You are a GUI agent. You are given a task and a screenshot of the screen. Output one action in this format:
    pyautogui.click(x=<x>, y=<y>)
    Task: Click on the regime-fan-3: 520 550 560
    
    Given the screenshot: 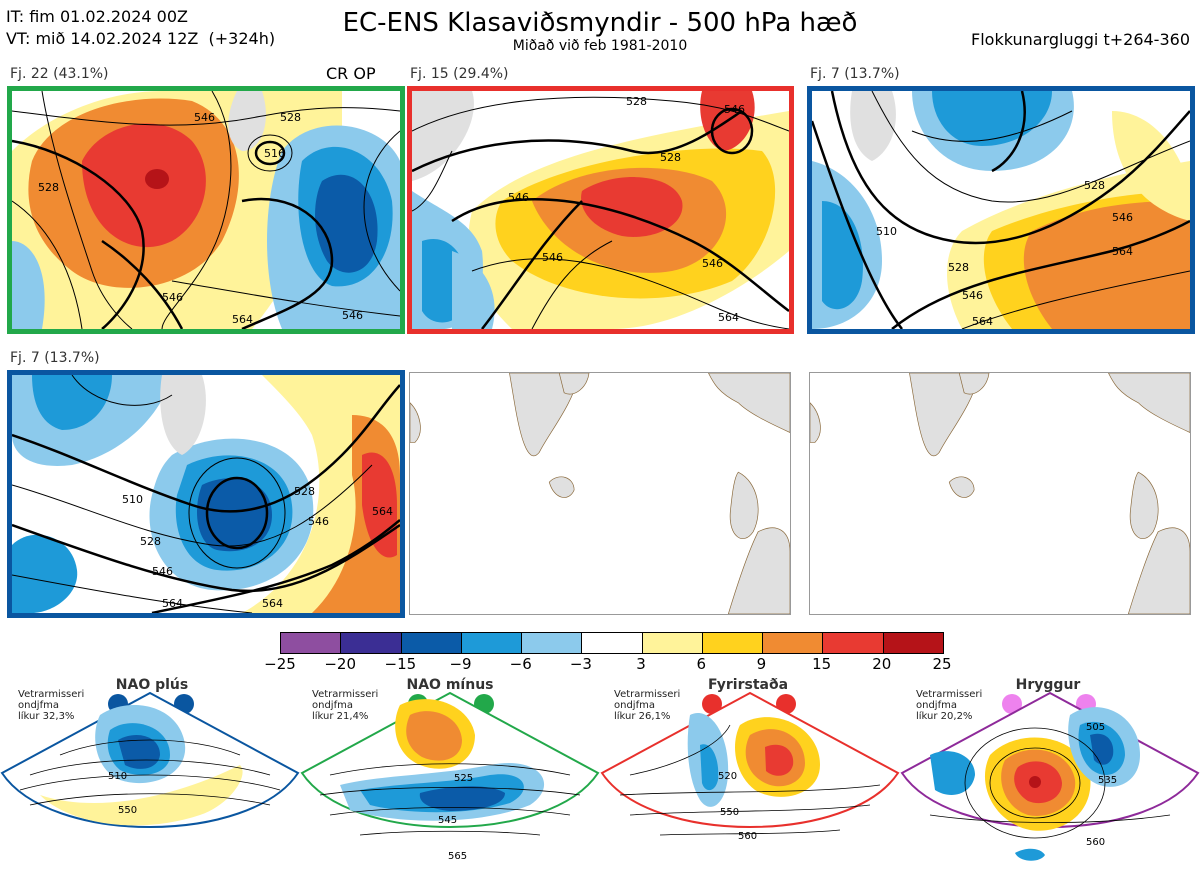 What is the action you would take?
    pyautogui.click(x=750, y=766)
    